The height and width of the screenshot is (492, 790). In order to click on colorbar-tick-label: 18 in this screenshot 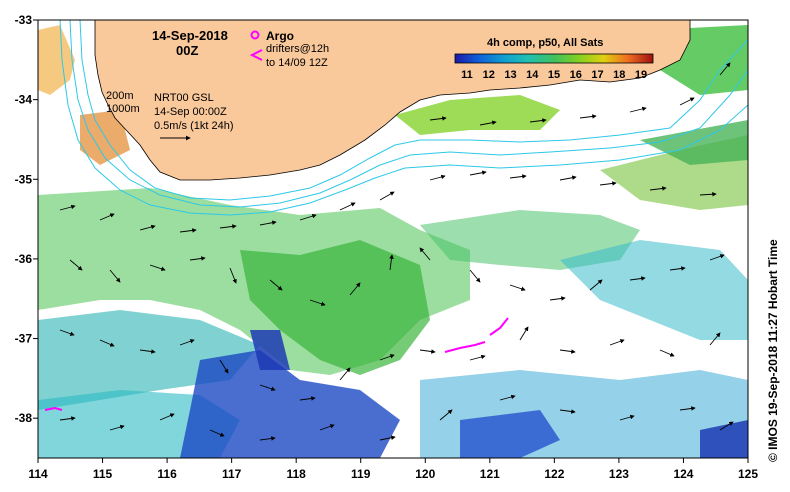, I will do `click(619, 75)`.